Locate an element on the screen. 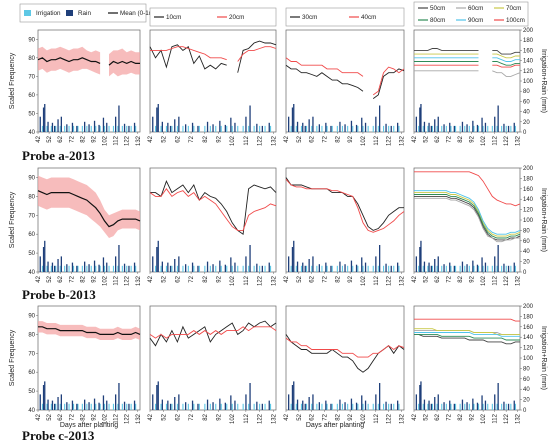 The image size is (550, 447). figure-labels: Probe a-2013 Probe b-2013 Probe c-2013 is located at coordinates (59, 295).